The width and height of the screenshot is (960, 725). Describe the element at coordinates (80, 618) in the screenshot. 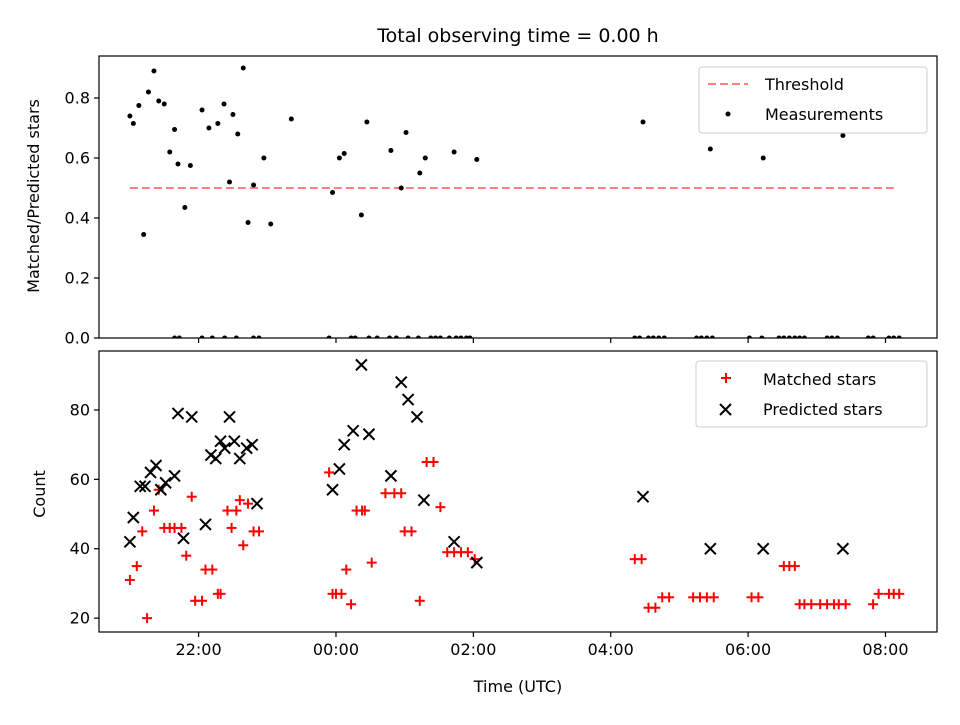

I see `y-tick-label: 20` at that location.